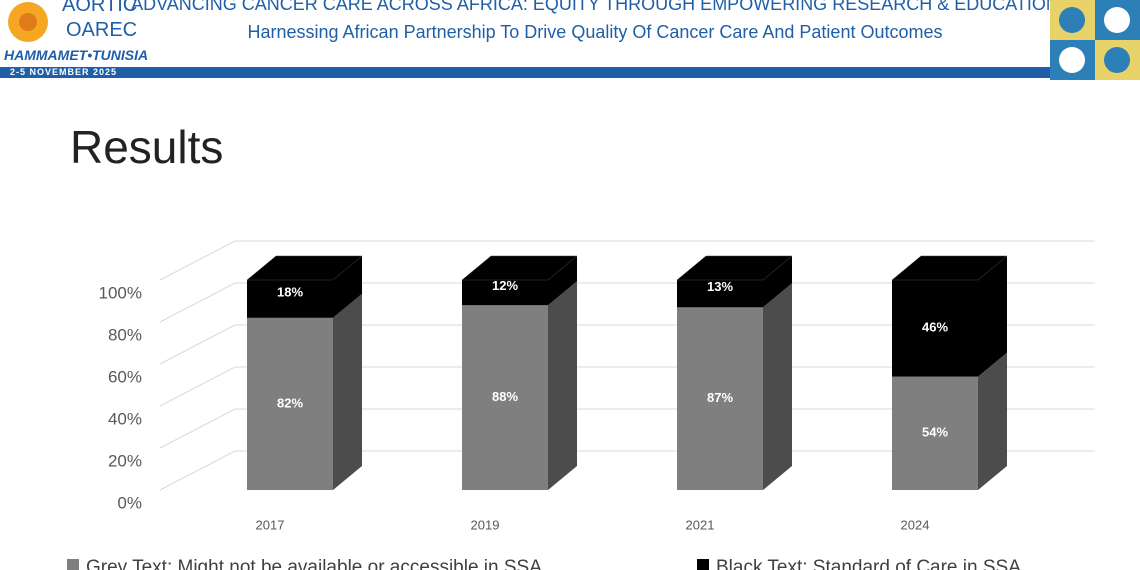  I want to click on logo-text: OAREC, so click(102, 30).